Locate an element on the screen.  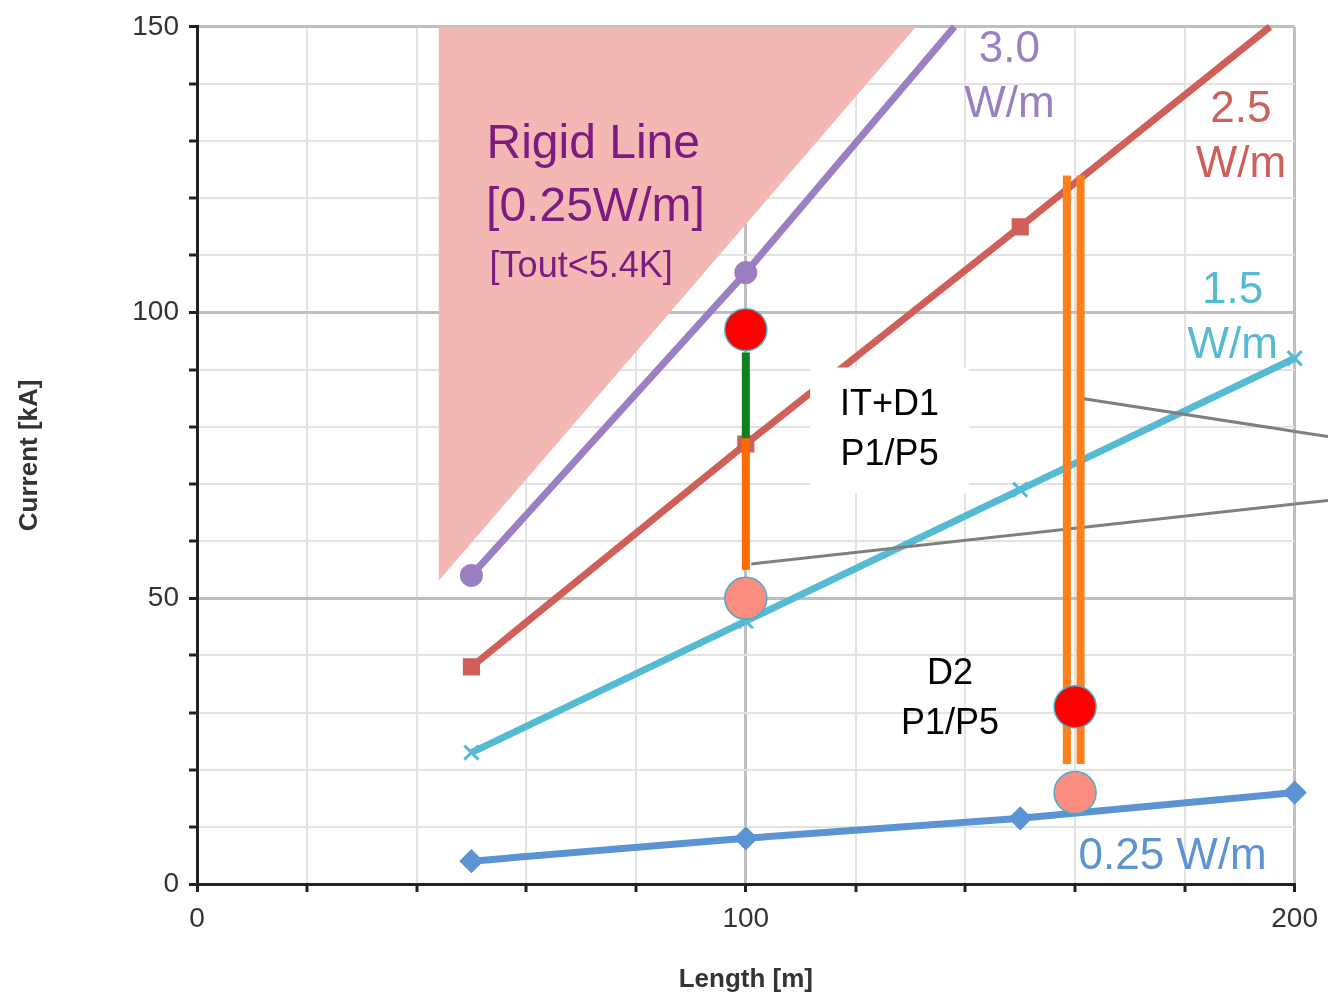
y-tick-label: 50 is located at coordinates (163, 596).